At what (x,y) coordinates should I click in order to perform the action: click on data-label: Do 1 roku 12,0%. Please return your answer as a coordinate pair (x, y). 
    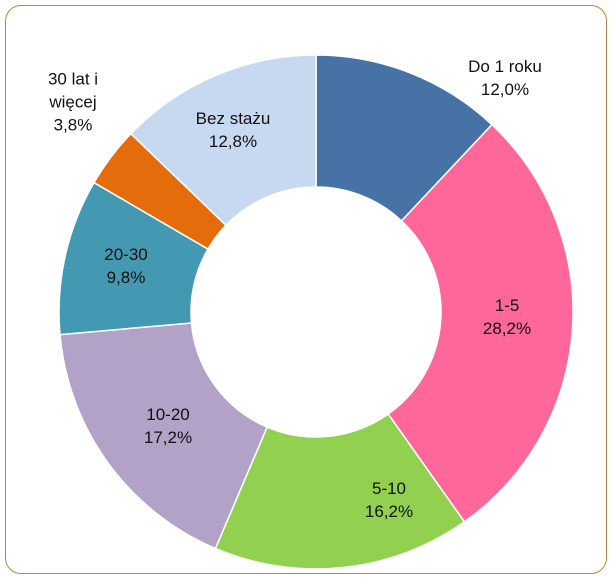
    Looking at the image, I should click on (505, 78).